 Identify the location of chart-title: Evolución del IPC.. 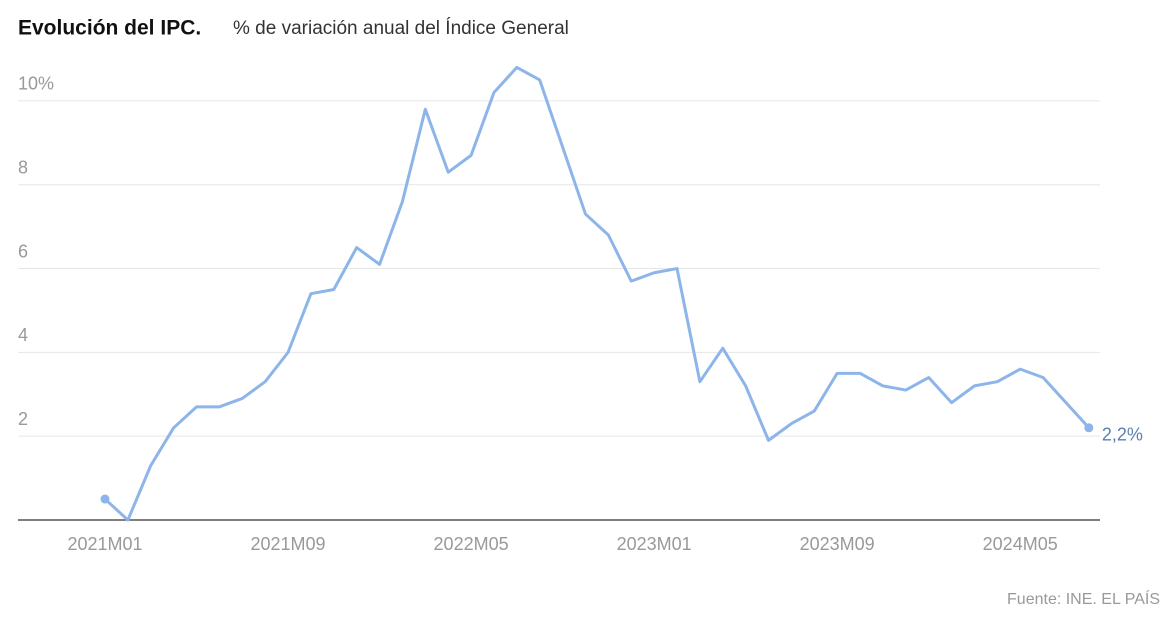
(109, 28).